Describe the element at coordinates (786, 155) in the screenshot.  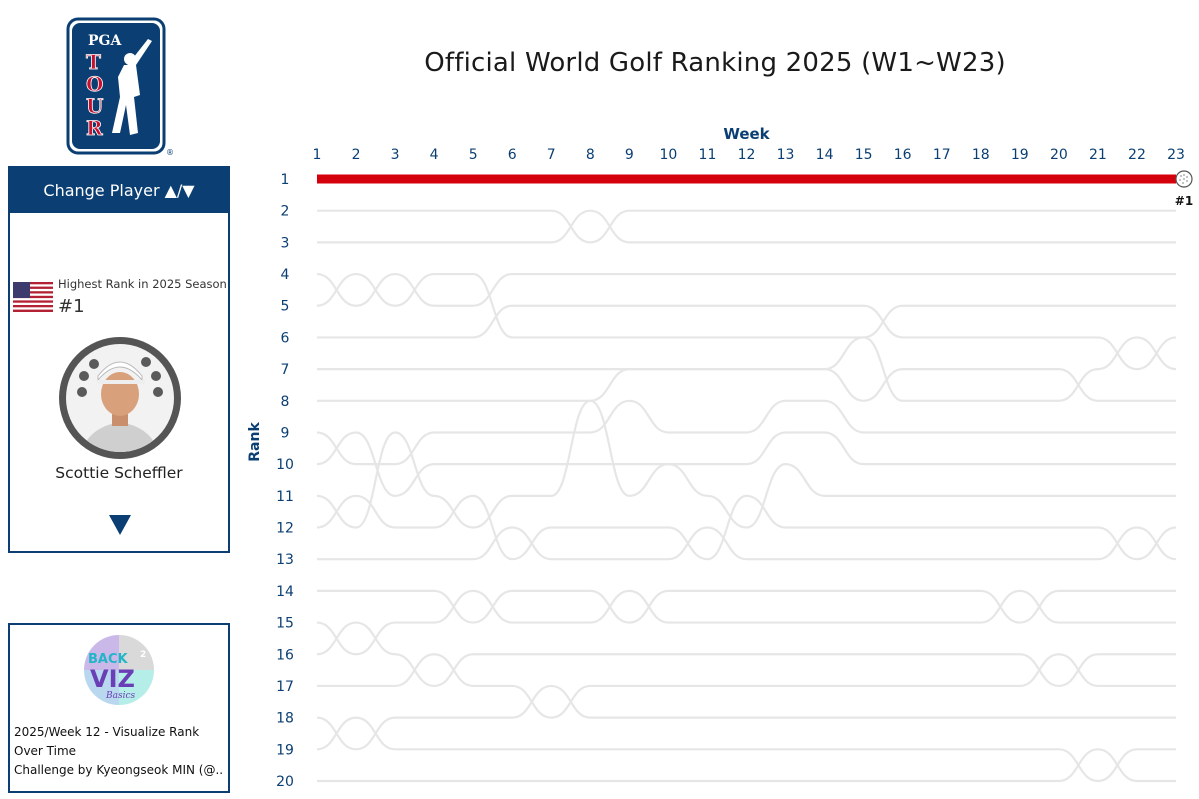
I see `x-tick-label: 13` at that location.